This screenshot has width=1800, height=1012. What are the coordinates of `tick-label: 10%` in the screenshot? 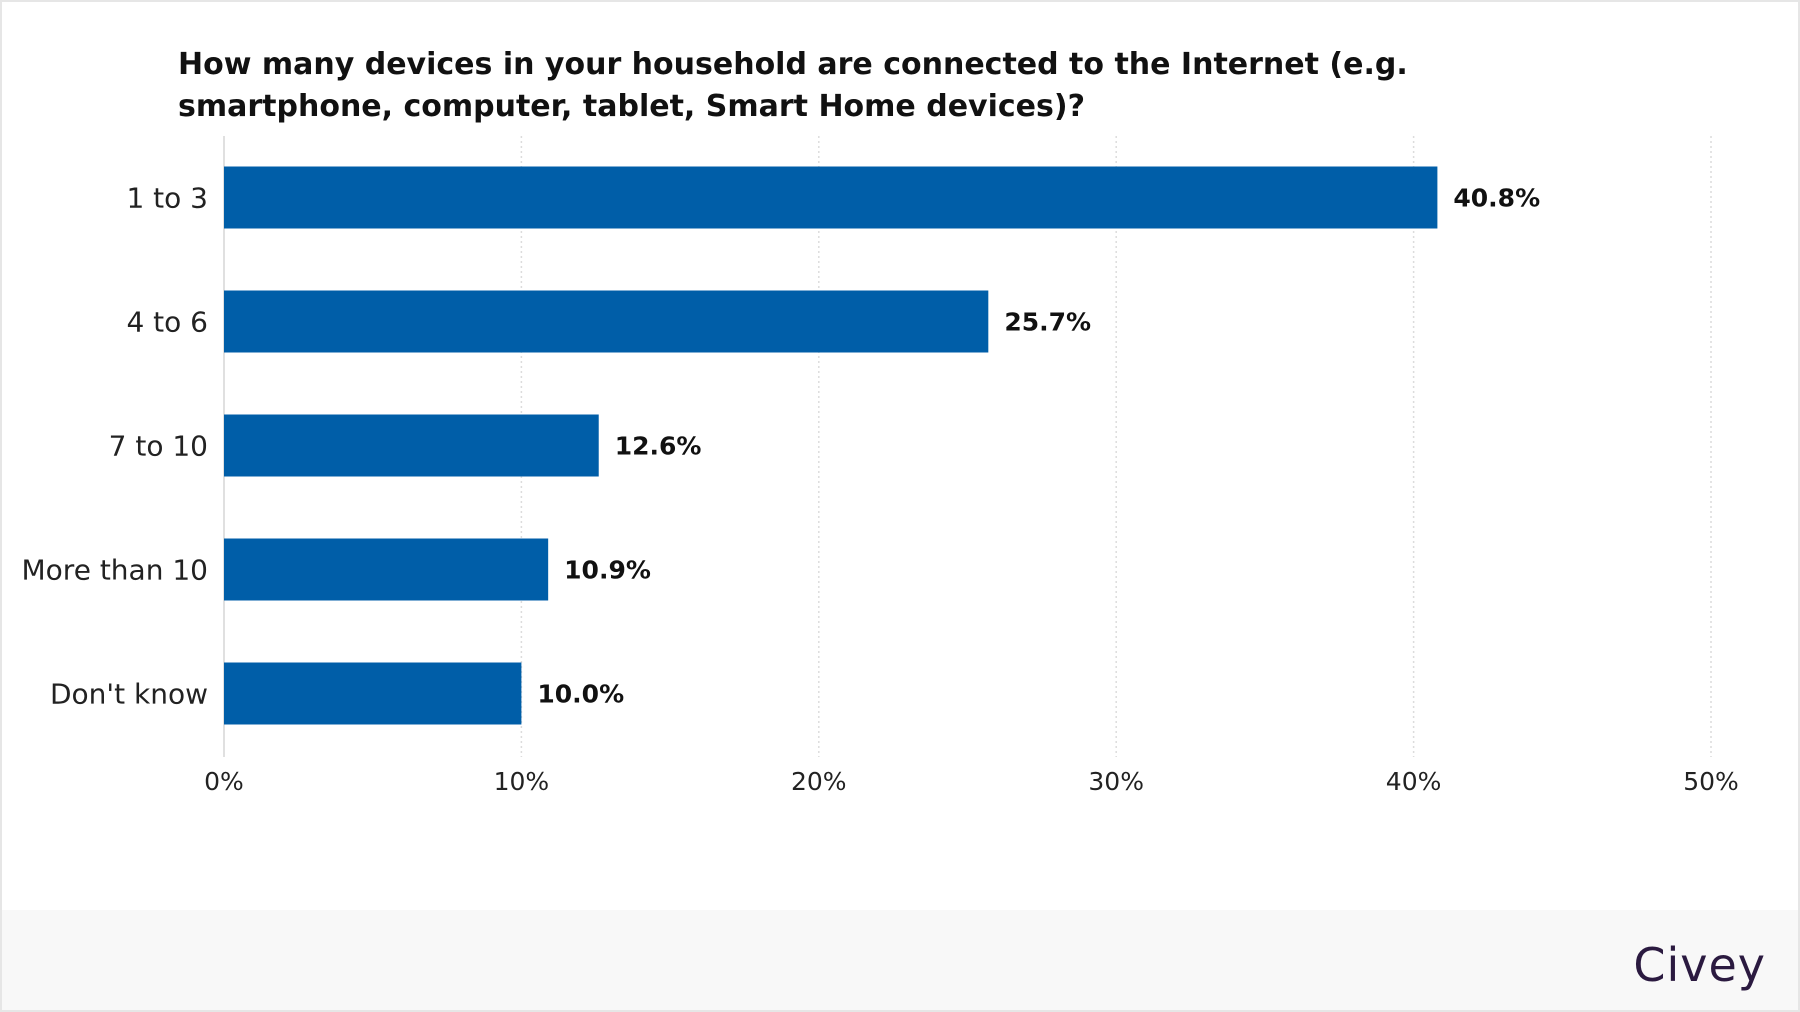 It's located at (522, 781).